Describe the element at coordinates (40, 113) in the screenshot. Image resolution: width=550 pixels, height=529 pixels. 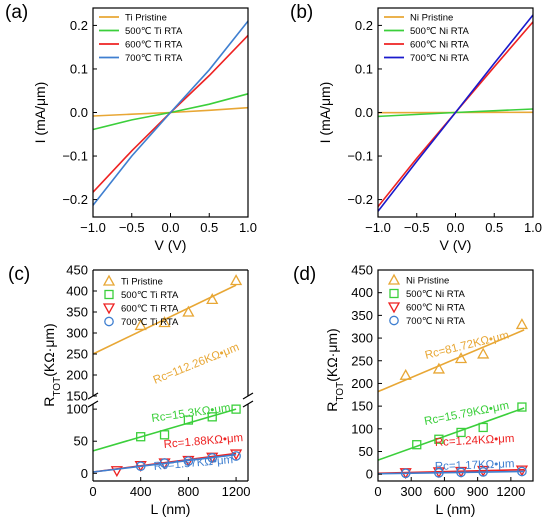
I see `y-axis-title-0: I (mA/μm)` at that location.